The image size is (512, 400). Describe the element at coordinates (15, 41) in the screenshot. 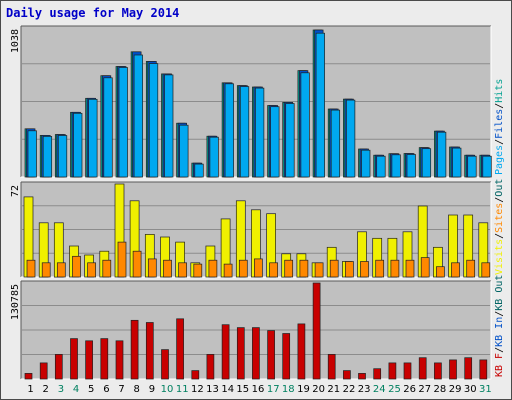

I see `scale-label: 1038` at that location.